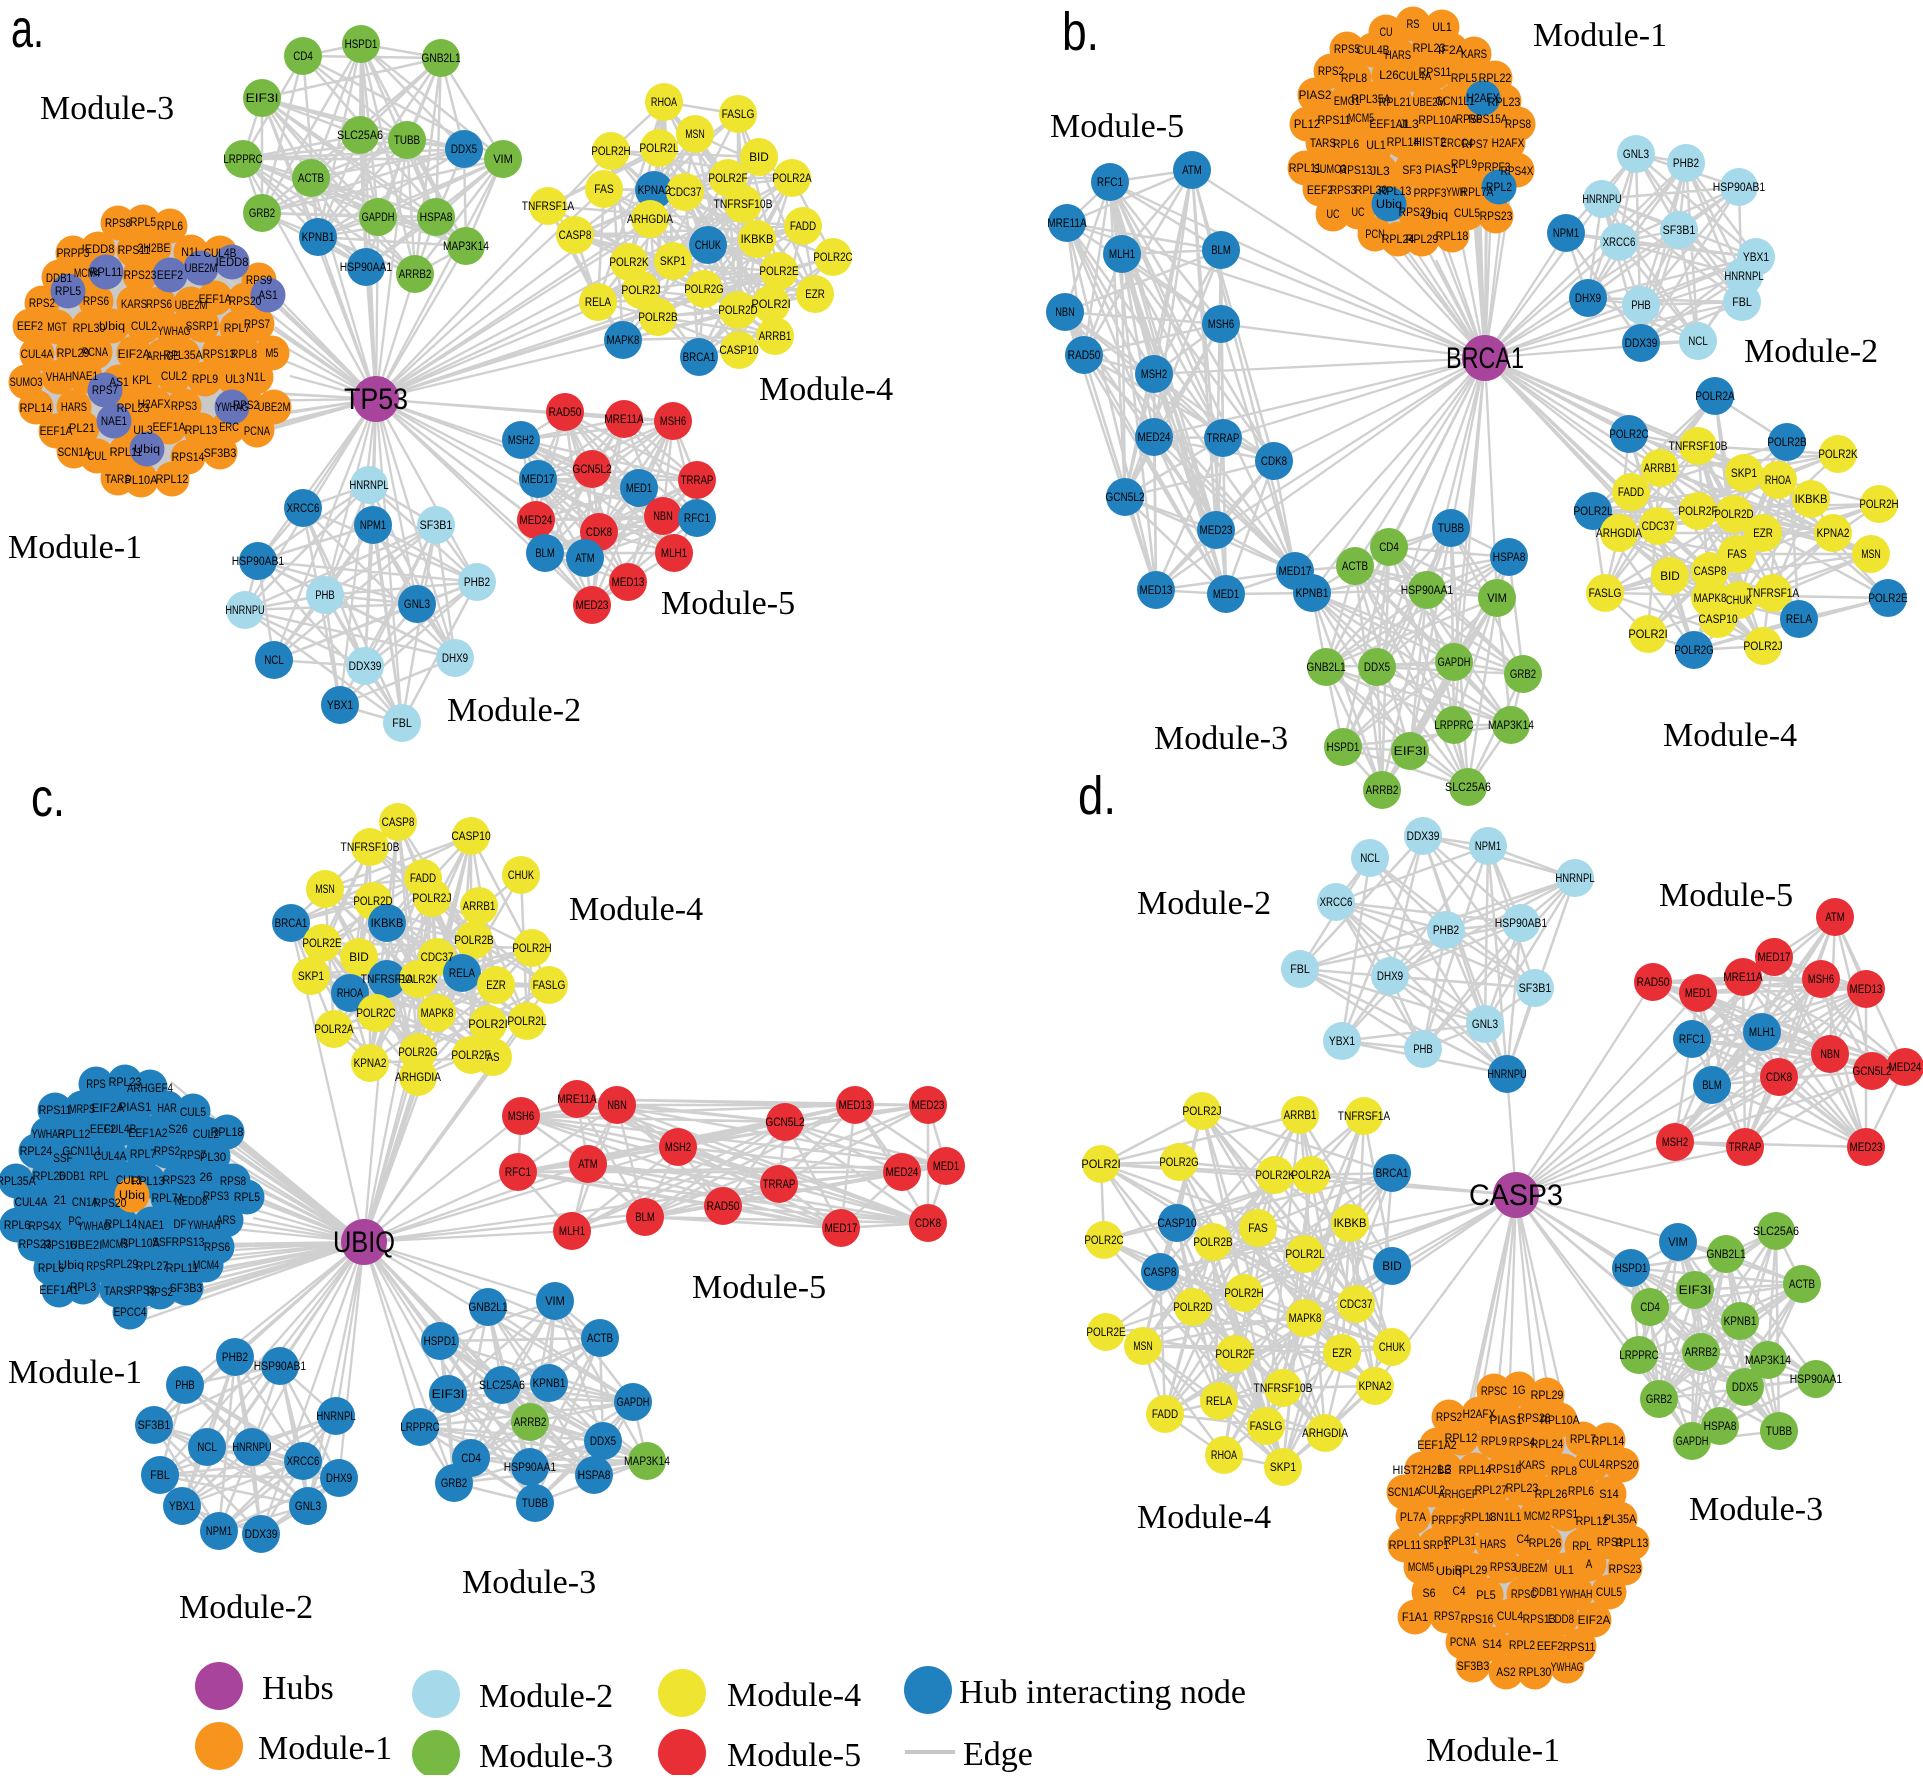 This screenshot has height=1780, width=1923. Describe the element at coordinates (325, 1748) in the screenshot. I see `svg-text: Module-1` at that location.